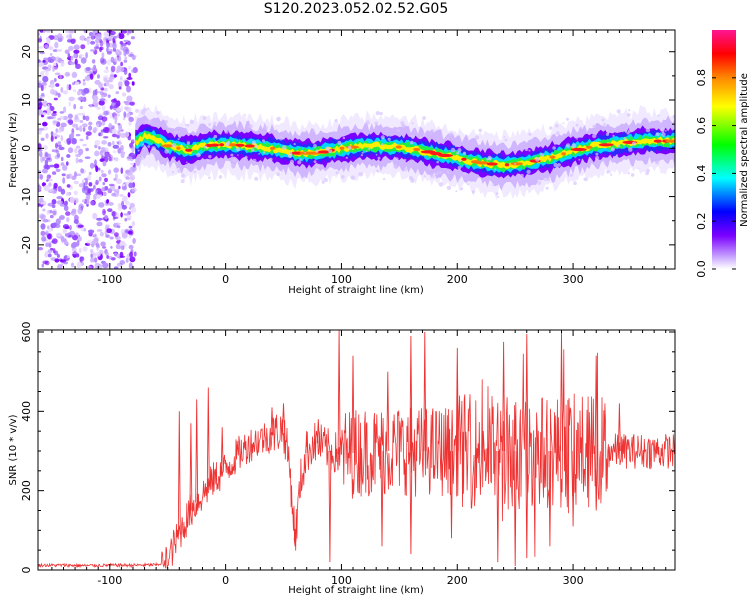 Image resolution: width=750 pixels, height=600 pixels. What do you see at coordinates (225, 580) in the screenshot?
I see `snr-x-tick-label: 0` at bounding box center [225, 580].